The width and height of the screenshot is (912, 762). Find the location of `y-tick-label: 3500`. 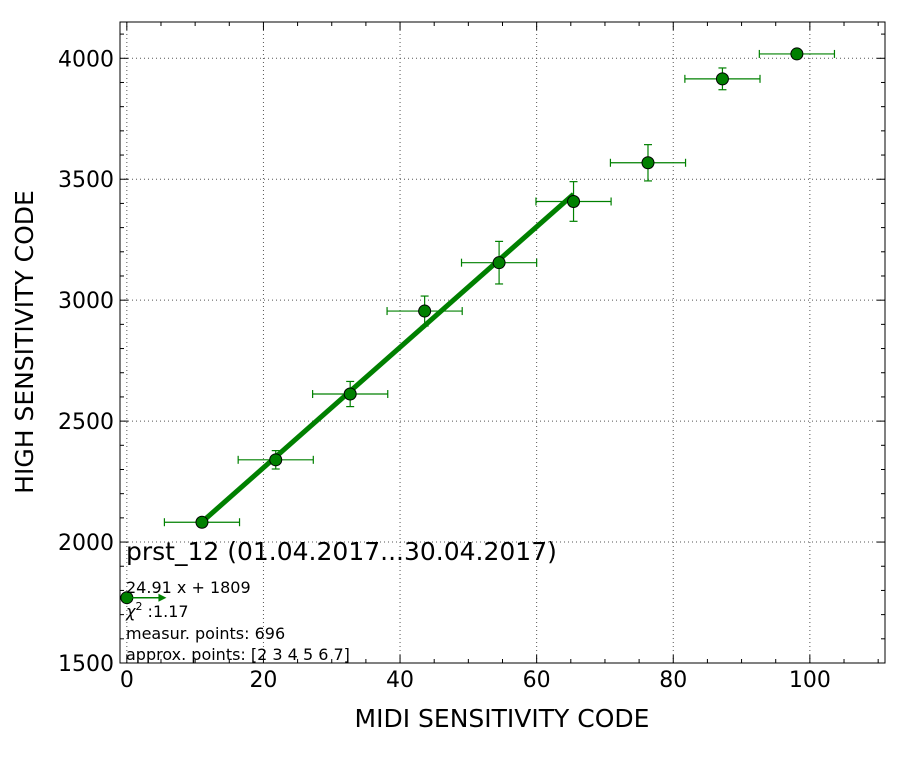

y-tick-label: 3500 is located at coordinates (86, 180).